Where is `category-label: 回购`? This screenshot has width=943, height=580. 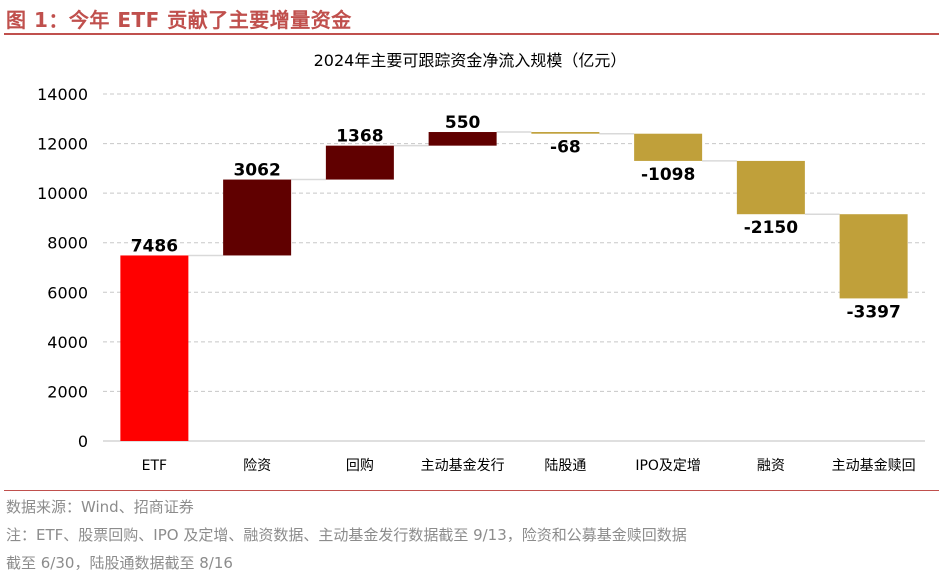
category-label: 回购 is located at coordinates (360, 466).